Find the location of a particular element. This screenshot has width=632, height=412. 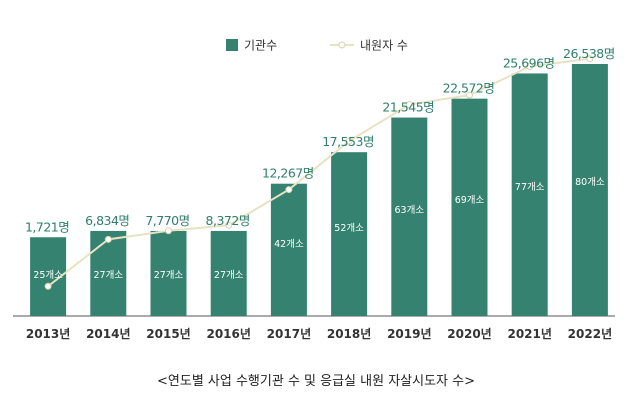

legend-swatch-facilities is located at coordinates (232, 45).